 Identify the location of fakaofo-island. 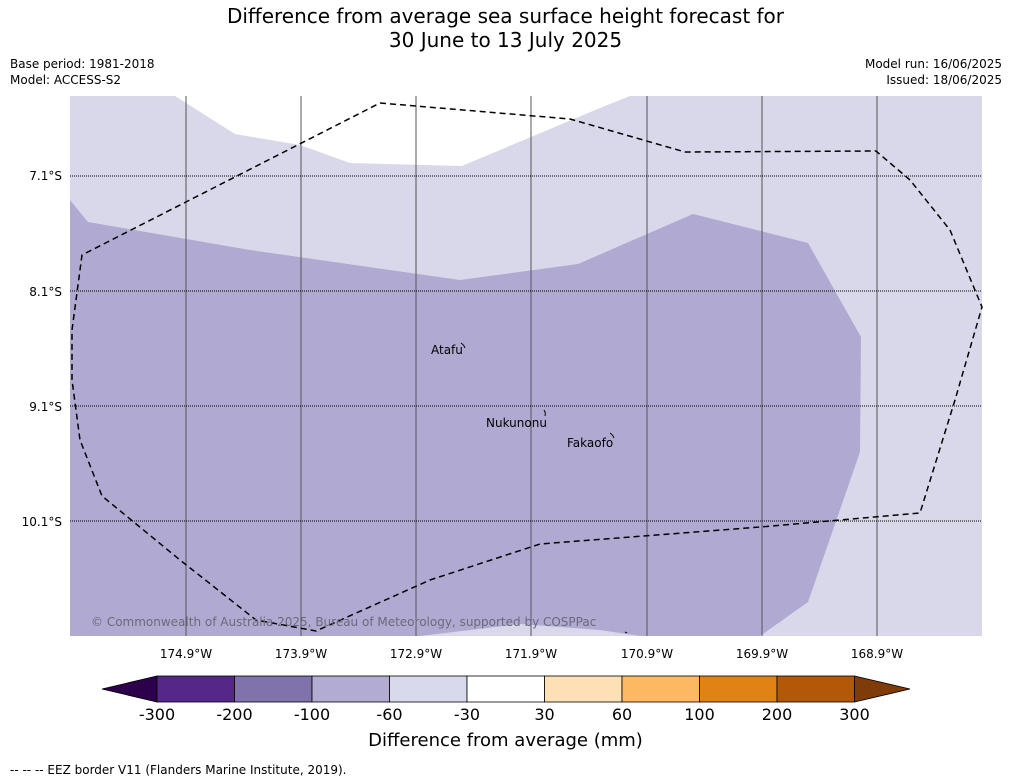
(612, 435).